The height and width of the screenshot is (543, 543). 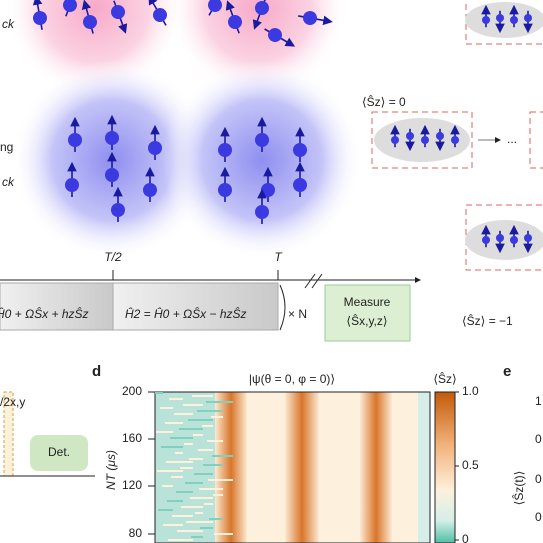 What do you see at coordinates (12, 402) in the screenshot?
I see `label: /2x,y` at bounding box center [12, 402].